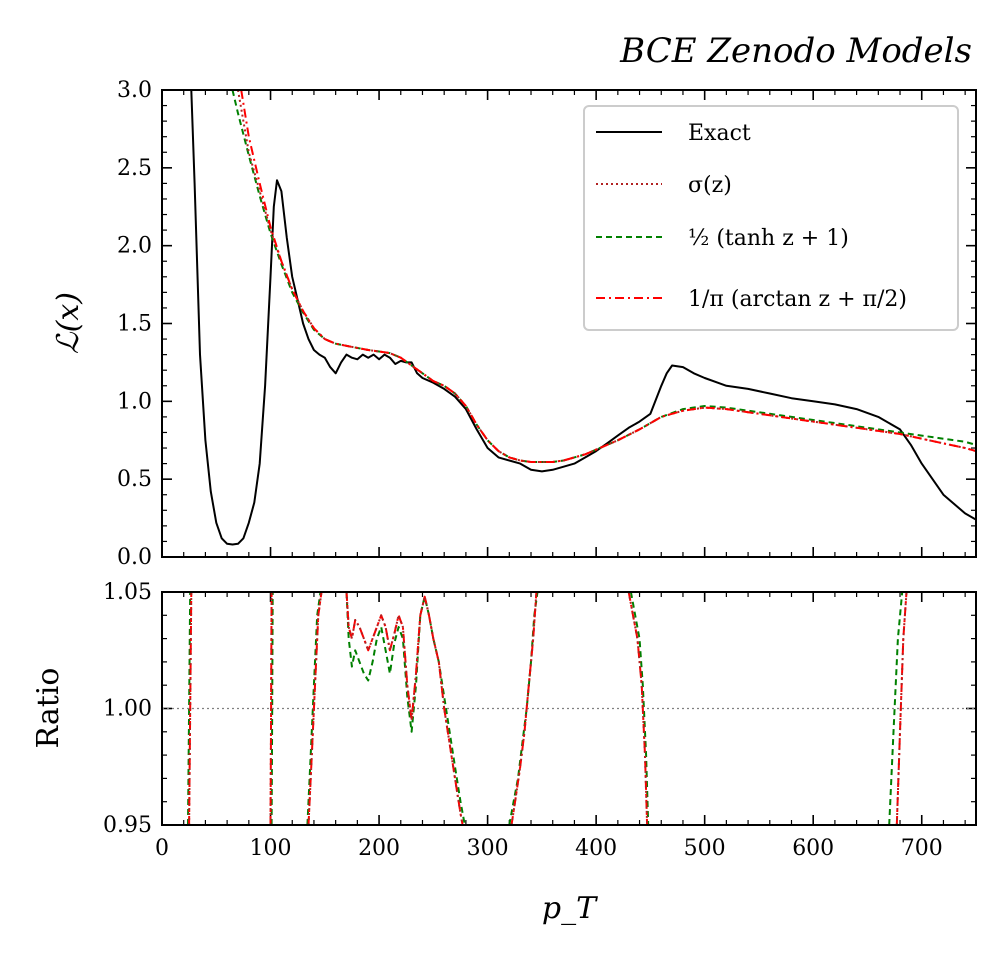 The width and height of the screenshot is (1004, 953). What do you see at coordinates (134, 246) in the screenshot?
I see `top-ytick-label: 2.0` at bounding box center [134, 246].